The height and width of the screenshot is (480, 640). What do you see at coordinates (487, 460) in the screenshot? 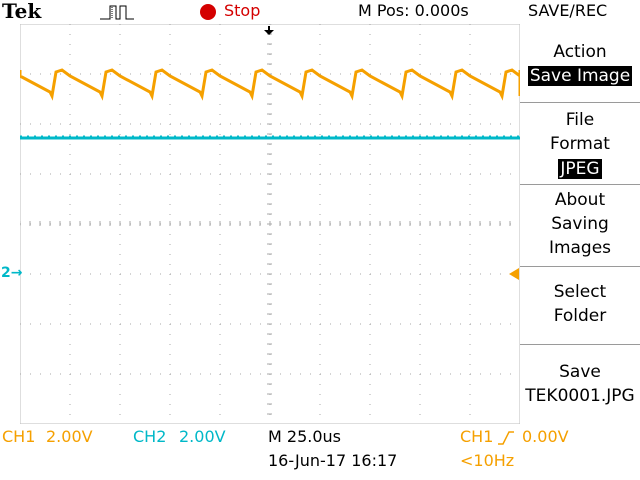
I see `trigger-frequency: <10Hz` at bounding box center [487, 460].